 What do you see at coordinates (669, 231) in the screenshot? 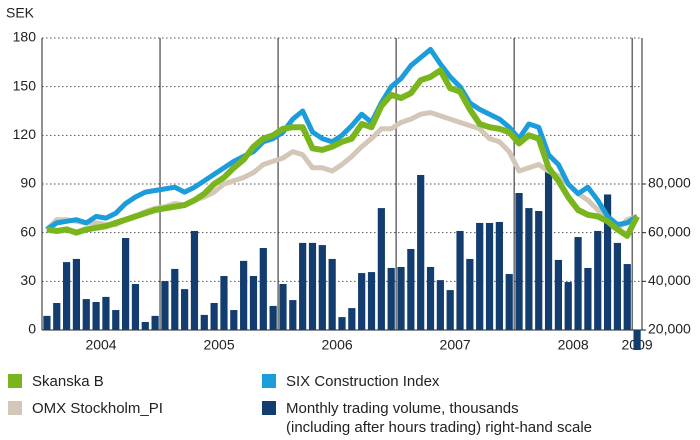
I see `y2-tick-label: 60,000` at bounding box center [669, 231].